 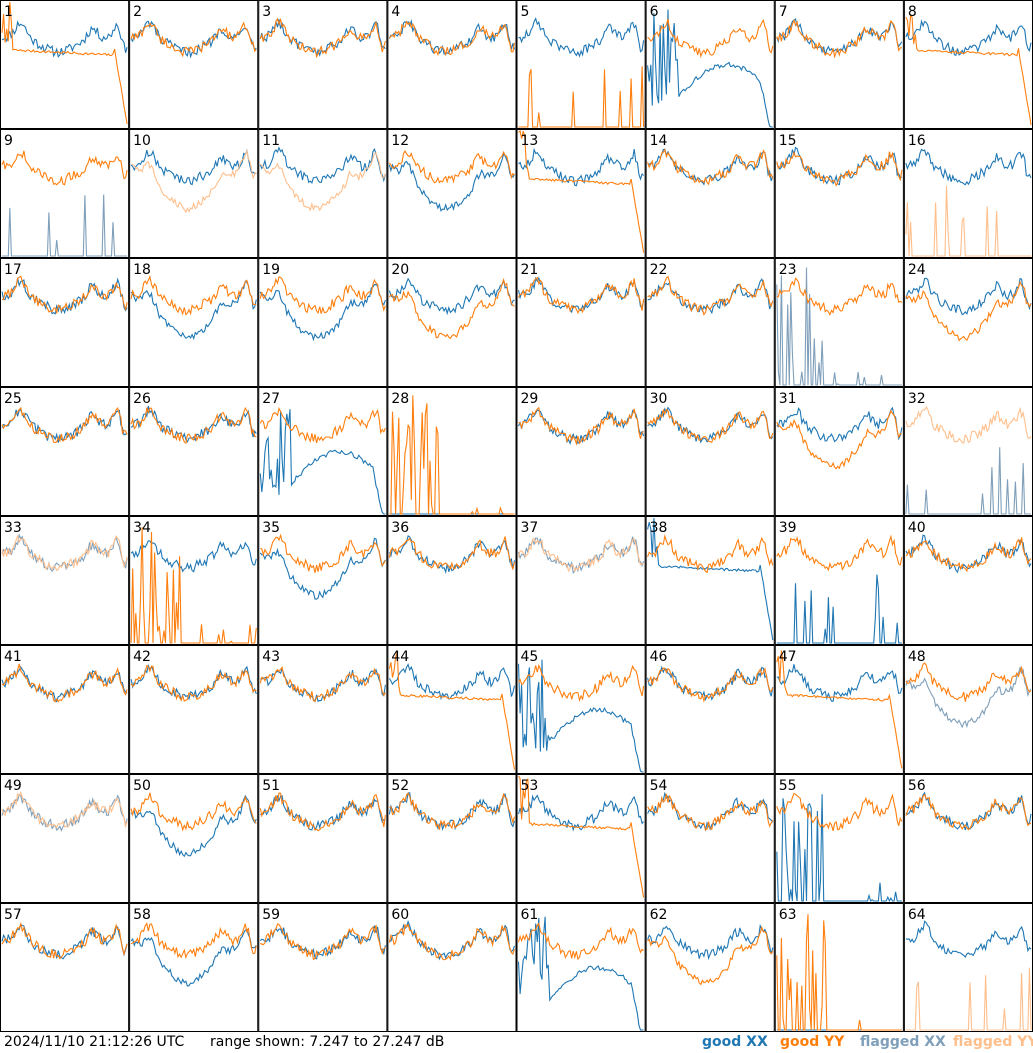 I want to click on panel-label-40: 40, so click(x=917, y=528).